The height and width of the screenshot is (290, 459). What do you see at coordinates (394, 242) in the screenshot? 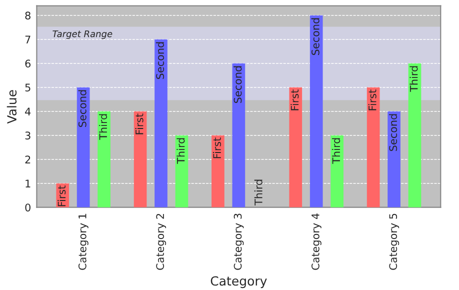
I see `x-tick-label: Category 5` at bounding box center [394, 242].